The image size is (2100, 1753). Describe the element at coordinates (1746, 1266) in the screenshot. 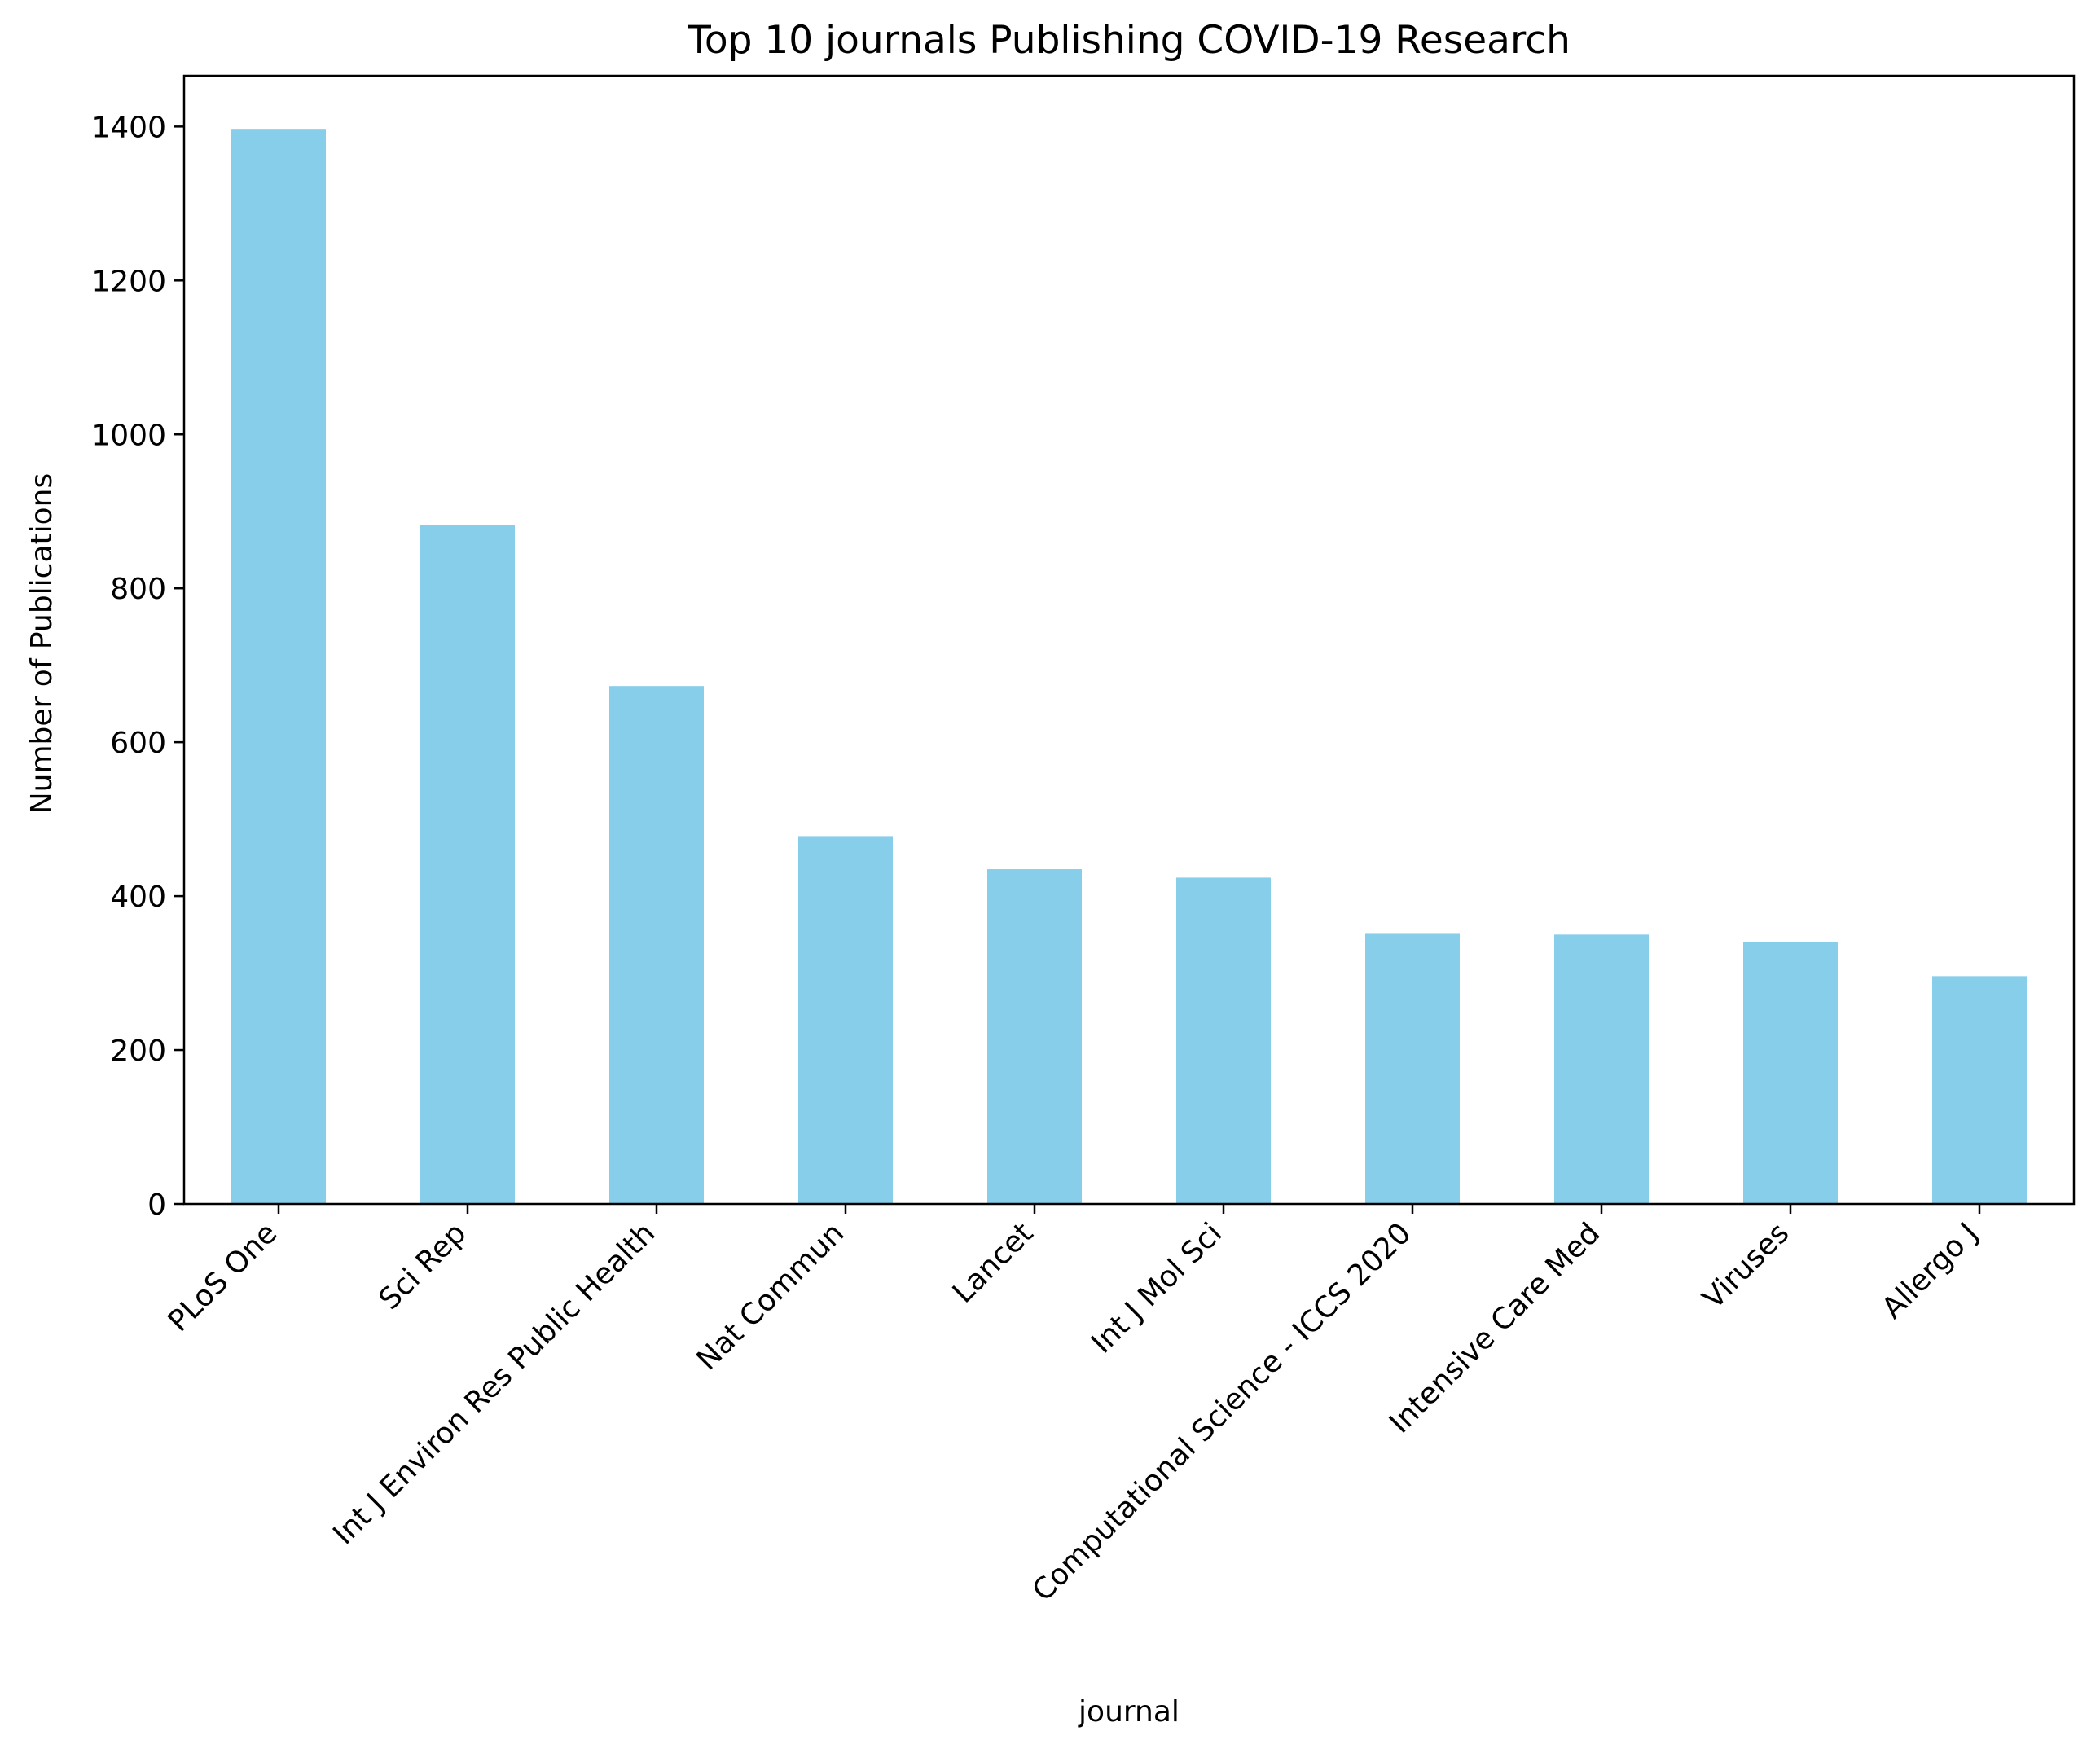

I see `x-tick-label: Viruses` at that location.